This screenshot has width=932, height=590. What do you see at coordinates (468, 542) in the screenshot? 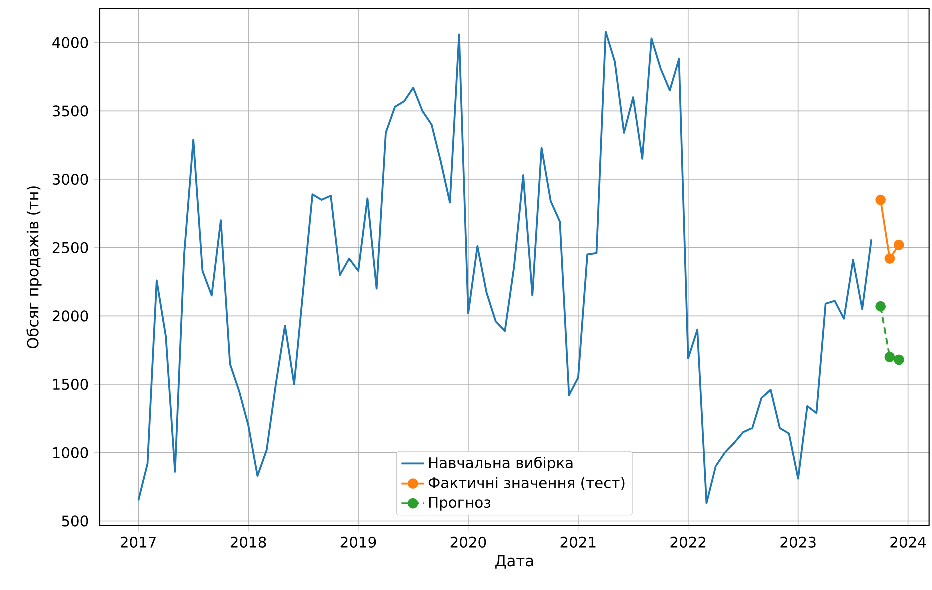
I see `x-tick-label: 2020` at bounding box center [468, 542].